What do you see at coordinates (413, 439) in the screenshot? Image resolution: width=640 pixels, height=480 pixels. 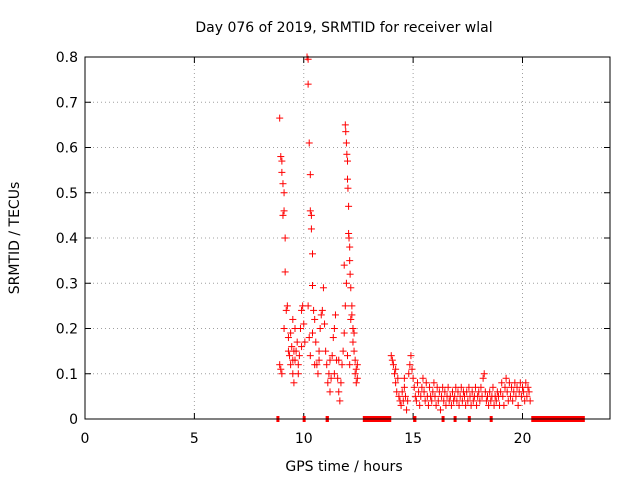 I see `x-tick-label: 15` at bounding box center [413, 439].